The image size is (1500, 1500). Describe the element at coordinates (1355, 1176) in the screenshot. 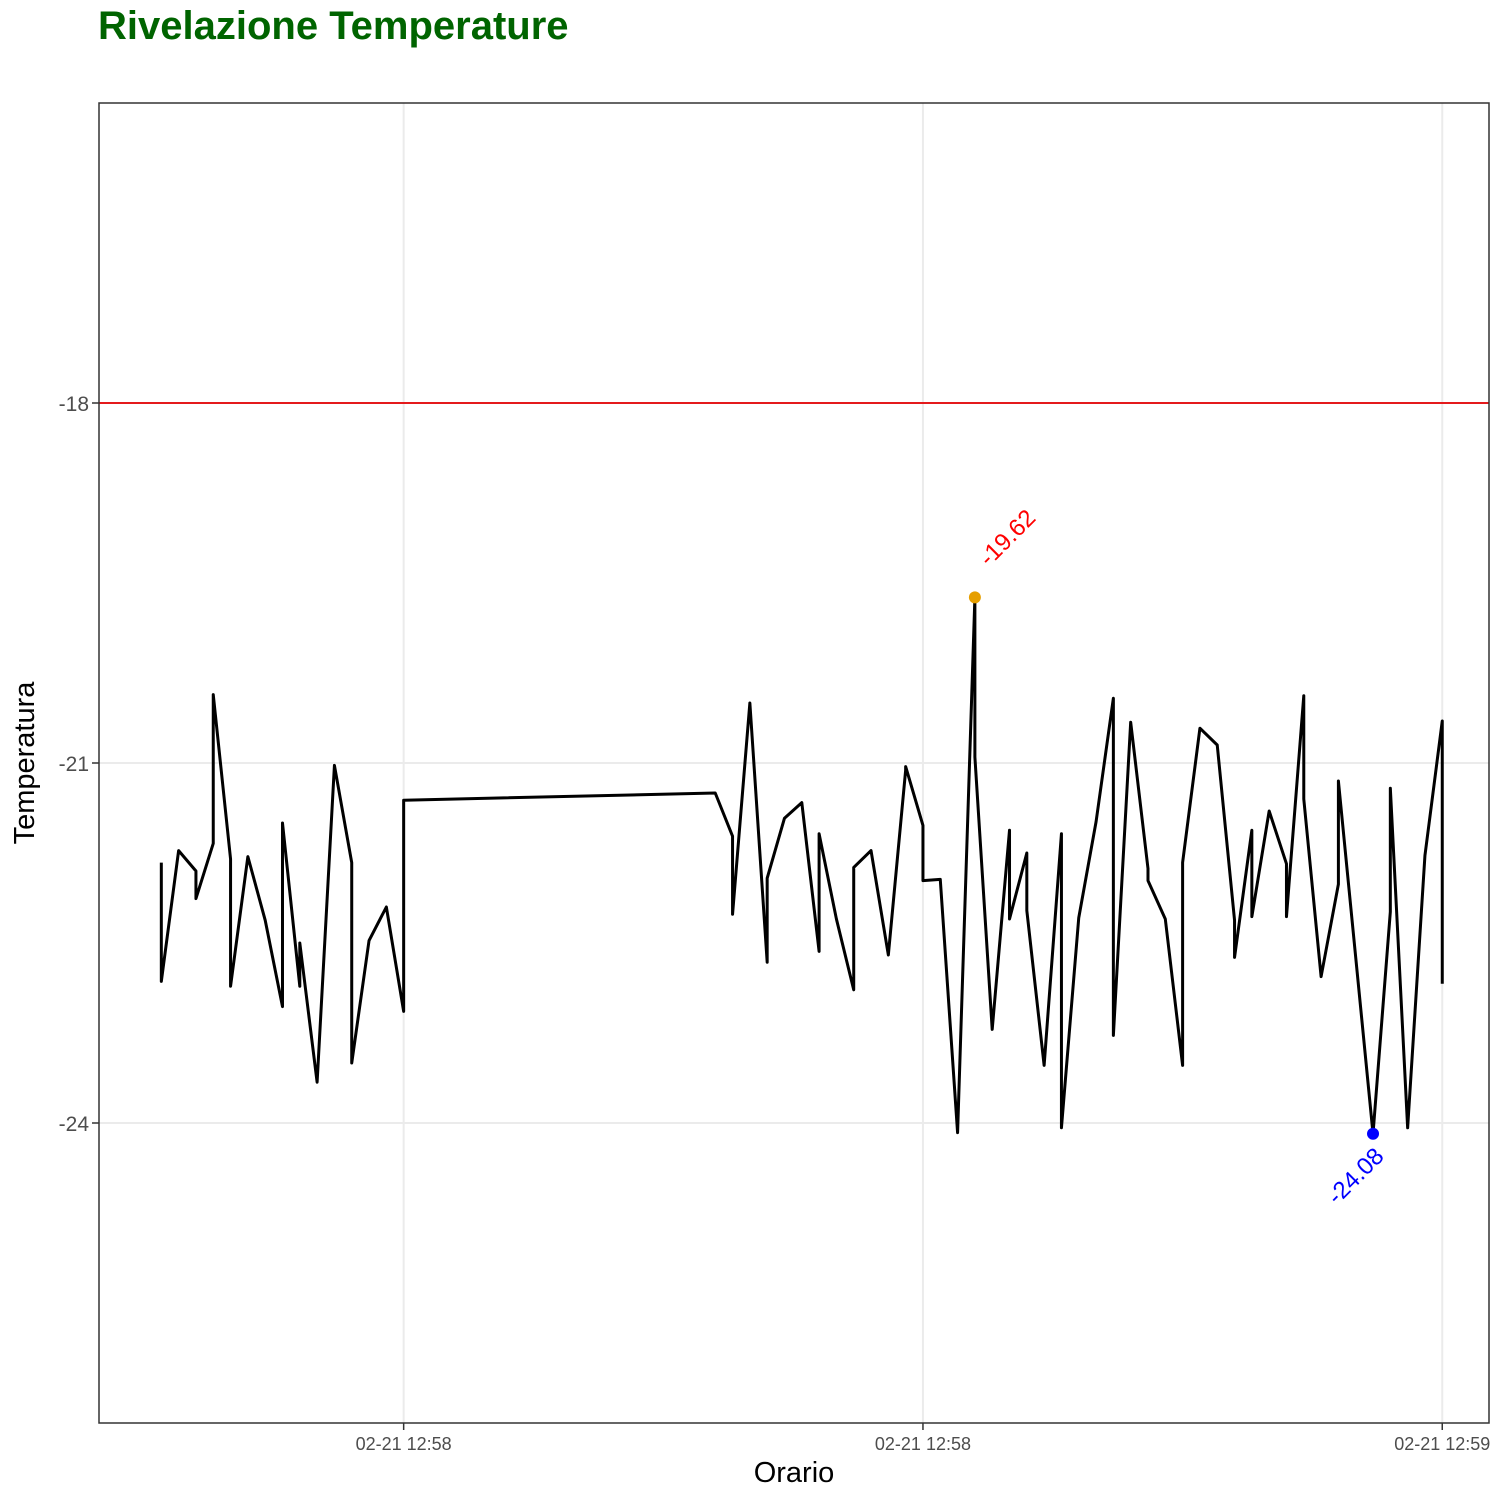

I see `min-point-label: -24.08` at that location.